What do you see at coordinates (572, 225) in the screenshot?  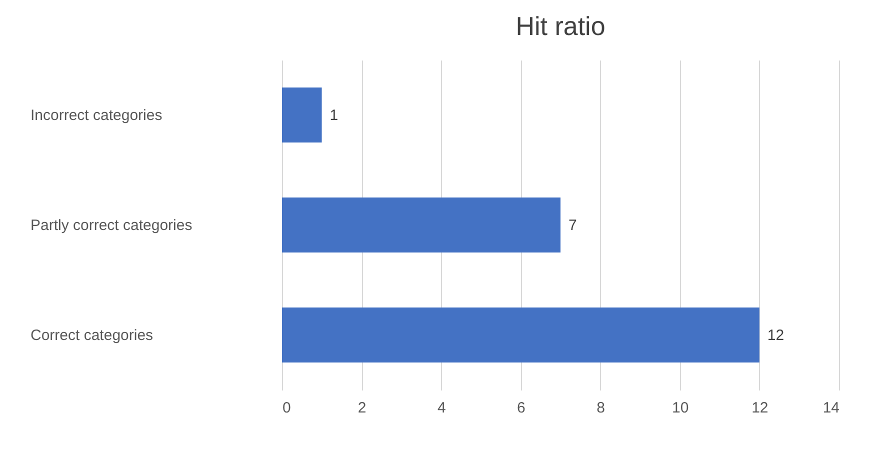 I see `data-label: 7` at bounding box center [572, 225].